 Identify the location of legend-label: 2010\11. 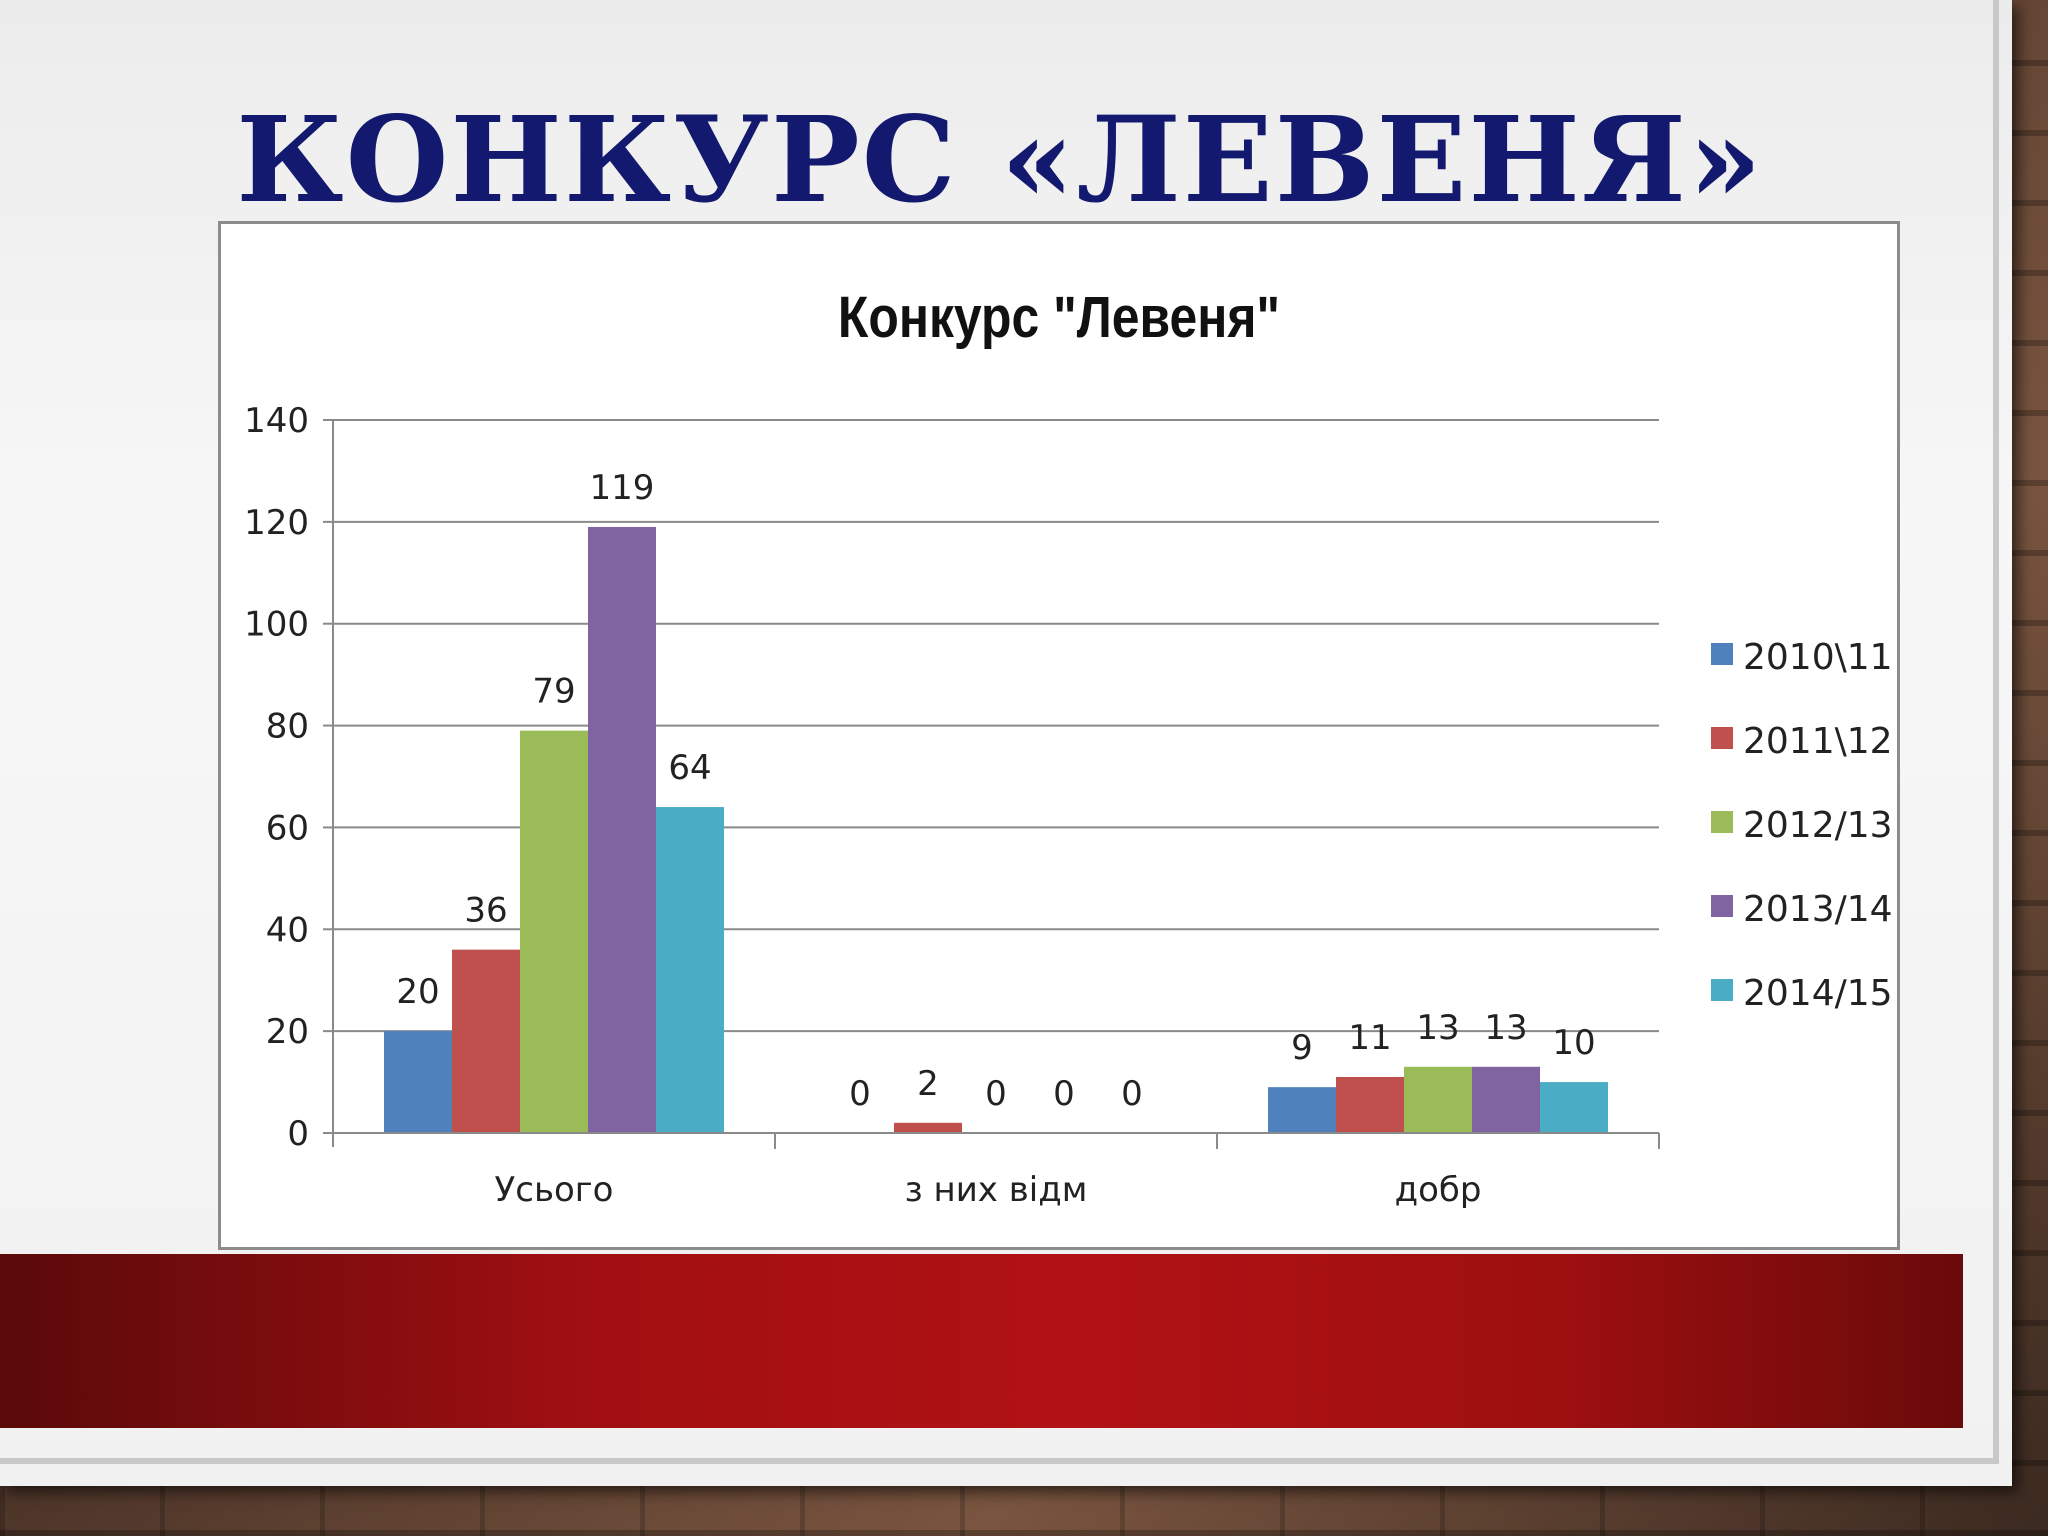
(1818, 657).